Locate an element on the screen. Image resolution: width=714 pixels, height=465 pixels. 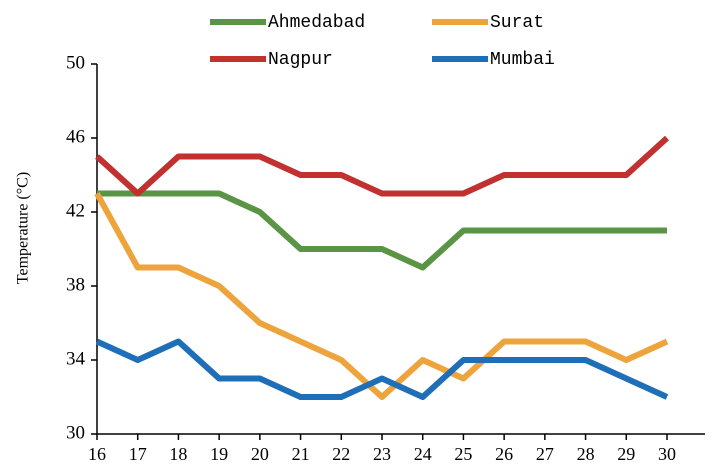
legend-label: Ahmedabad is located at coordinates (316, 23).